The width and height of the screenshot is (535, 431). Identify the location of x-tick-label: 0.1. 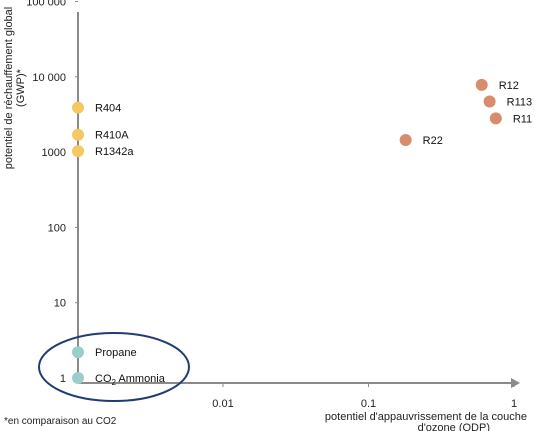
(368, 404).